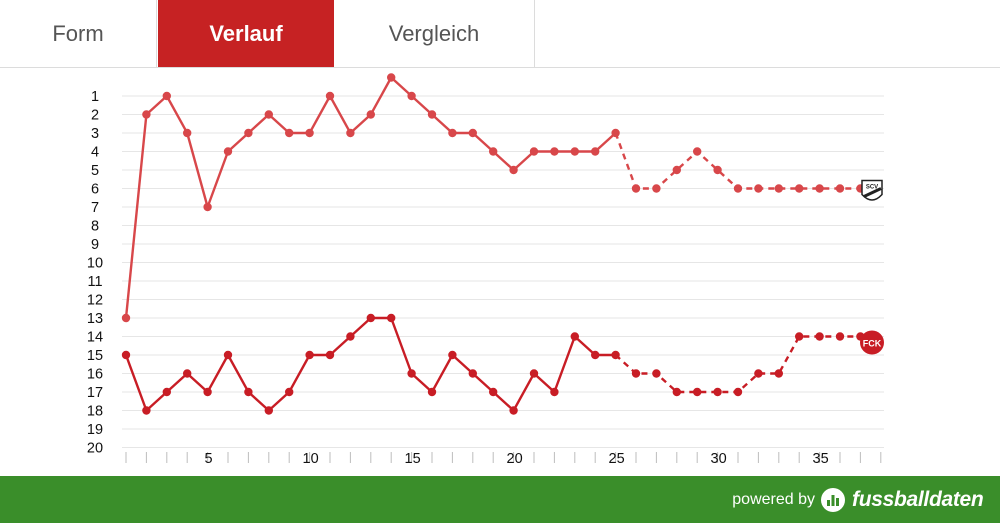 The image size is (1000, 523). What do you see at coordinates (95, 134) in the screenshot?
I see `y-tick-label: 3` at bounding box center [95, 134].